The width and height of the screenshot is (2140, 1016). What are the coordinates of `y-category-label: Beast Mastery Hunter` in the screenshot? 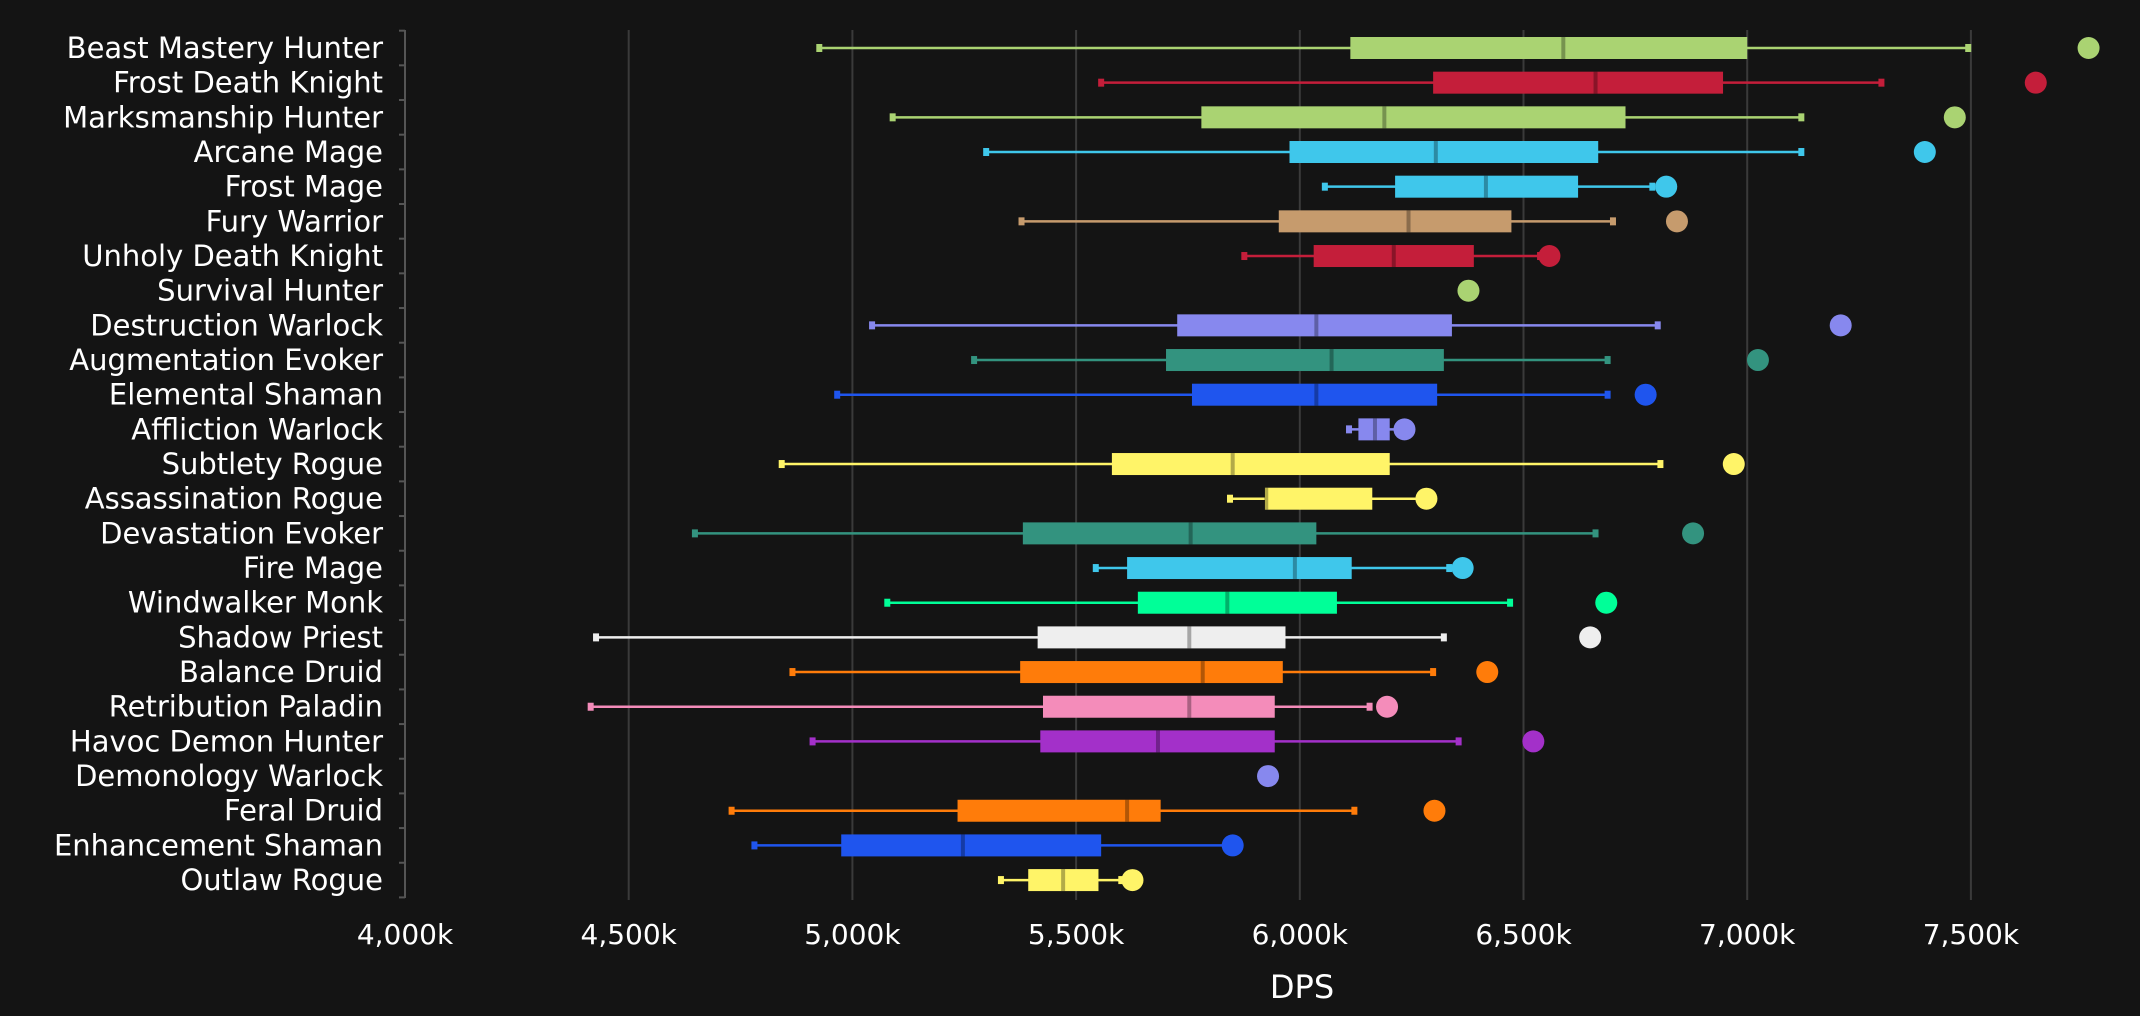 It's located at (225, 48).